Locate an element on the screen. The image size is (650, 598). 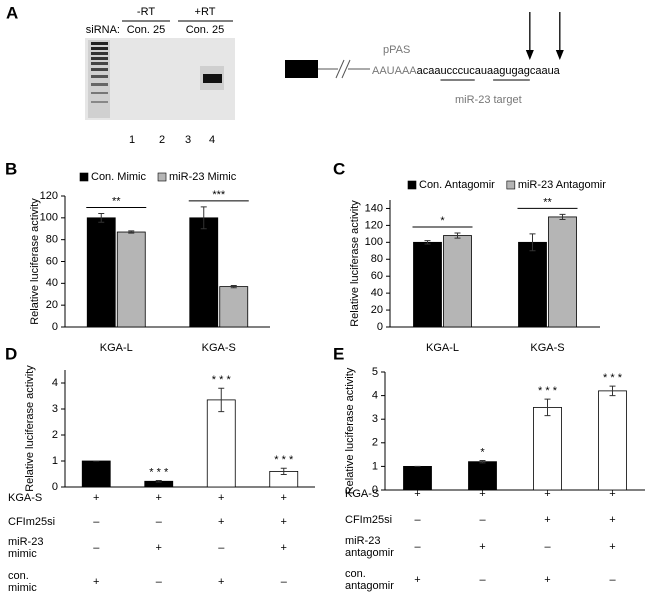
sequence-segment: aua is located at coordinates (484, 71).